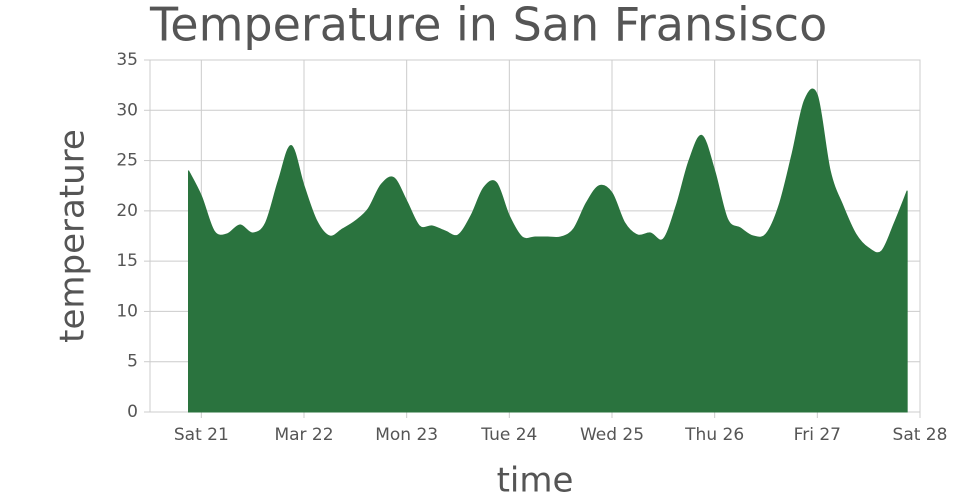 The height and width of the screenshot is (500, 960). I want to click on x-tick-label: Mar 22, so click(303, 435).